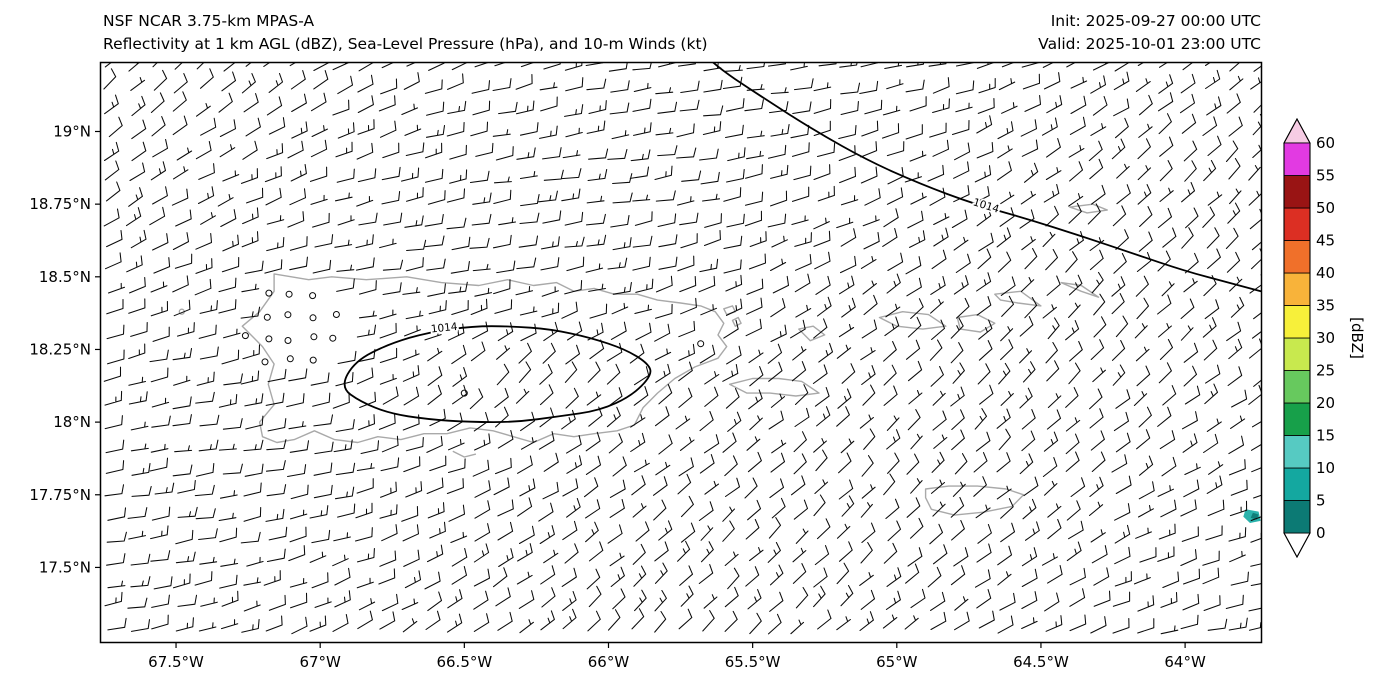 The image size is (1378, 687). Describe the element at coordinates (1156, 21) in the screenshot. I see `init-time: Init: 2025-09-27 00:00 UTC` at that location.